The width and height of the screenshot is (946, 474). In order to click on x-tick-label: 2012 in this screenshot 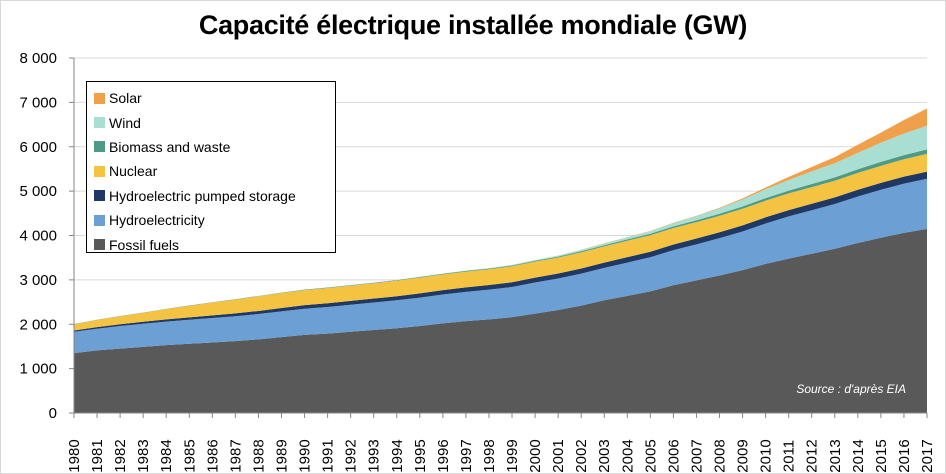, I will do `click(812, 455)`.